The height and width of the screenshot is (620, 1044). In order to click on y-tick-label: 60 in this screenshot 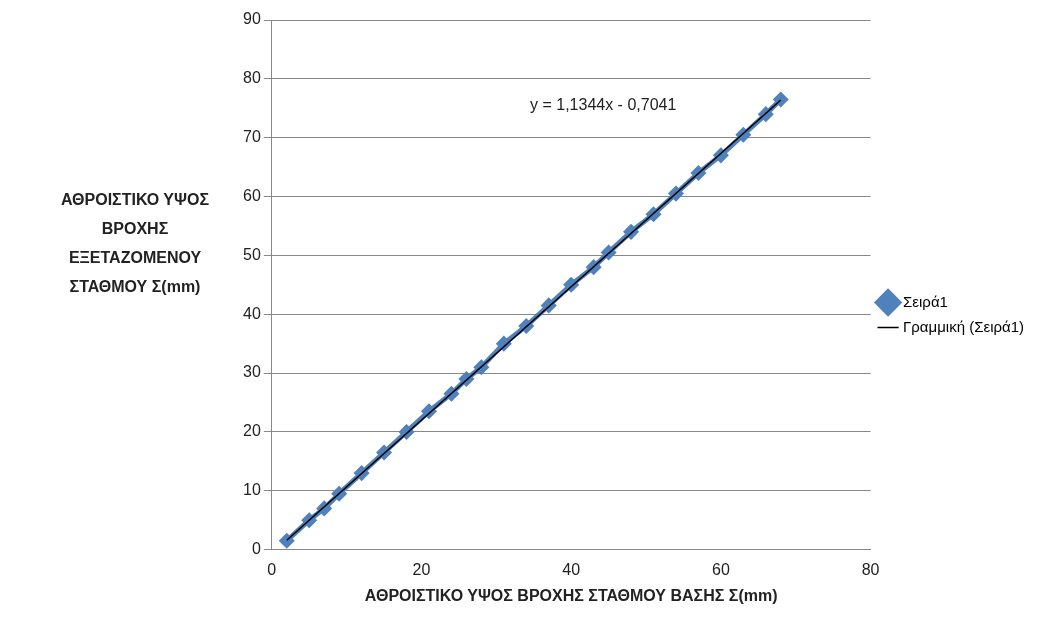, I will do `click(252, 195)`.